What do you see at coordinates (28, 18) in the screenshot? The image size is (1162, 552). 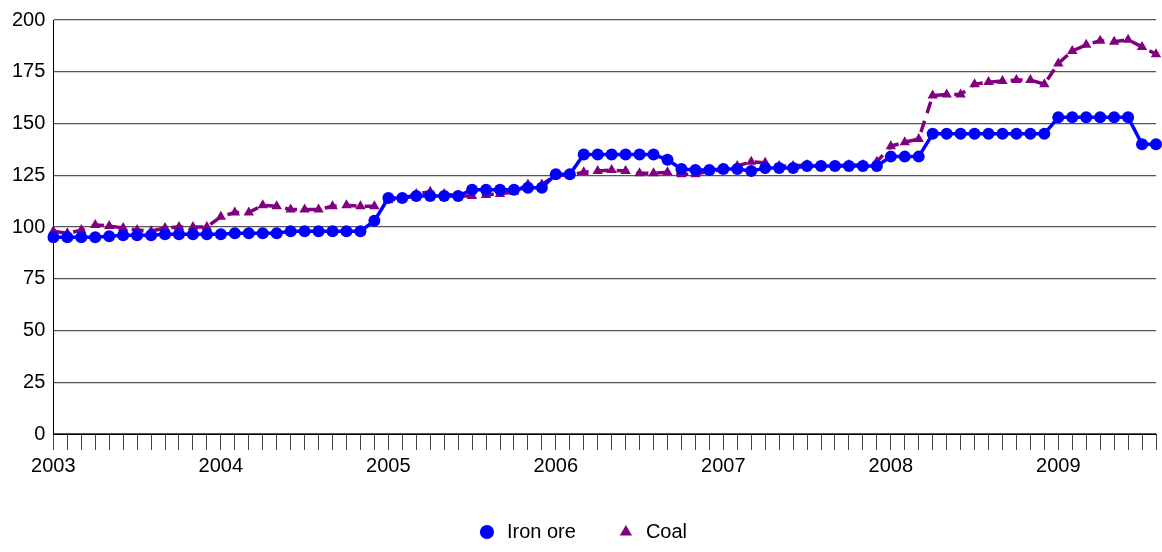 I see `y-tick-label: 200` at bounding box center [28, 18].